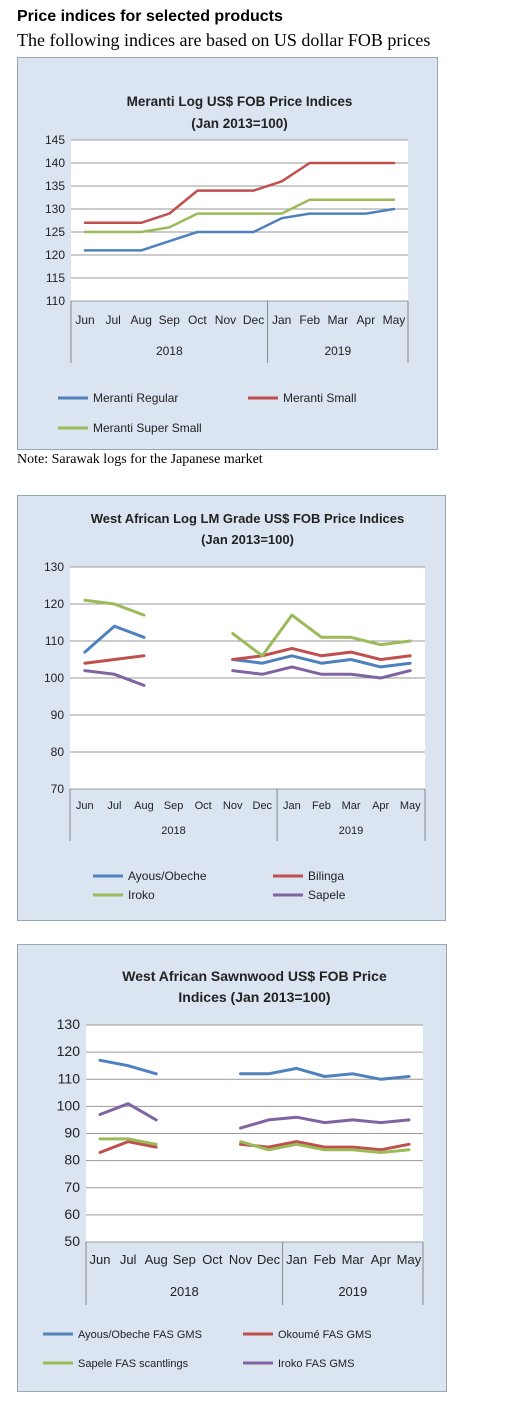 The image size is (517, 1401). Describe the element at coordinates (254, 1069) in the screenshot. I see `series-line-ayous-obeche-fas-gms` at that location.